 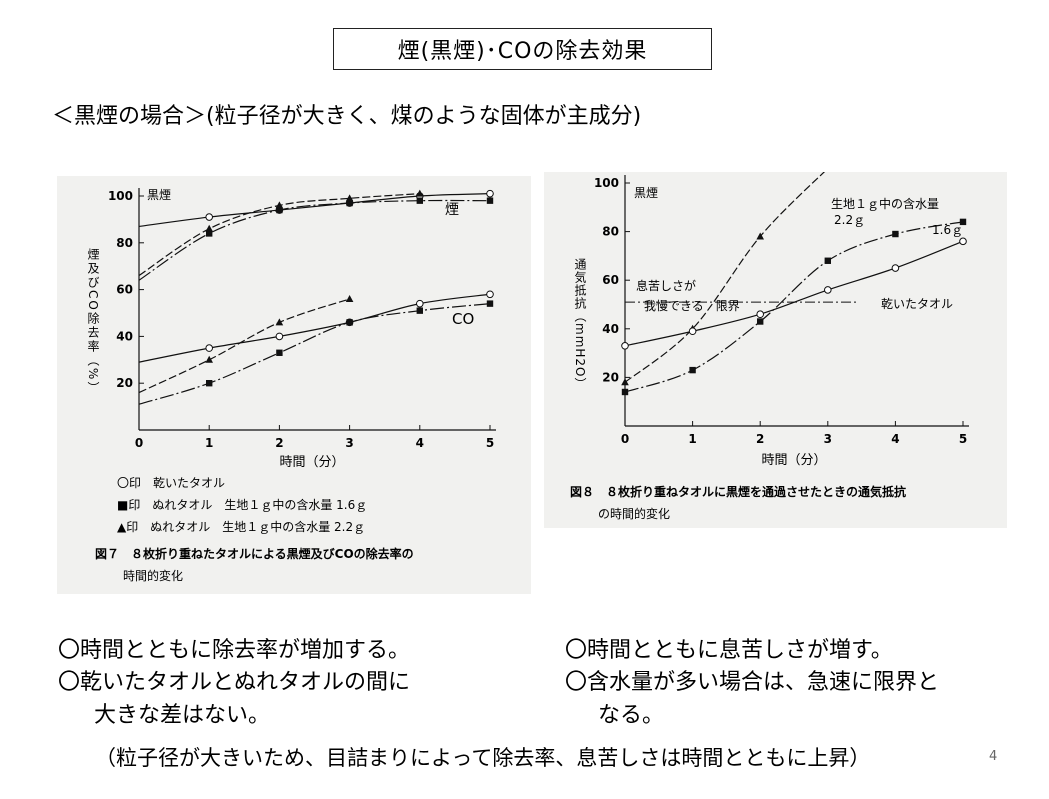 I want to click on slide-subtitle: ＜黒煙の場合＞(粒子径が大きく、煤のような固体が主成分), so click(x=347, y=116).